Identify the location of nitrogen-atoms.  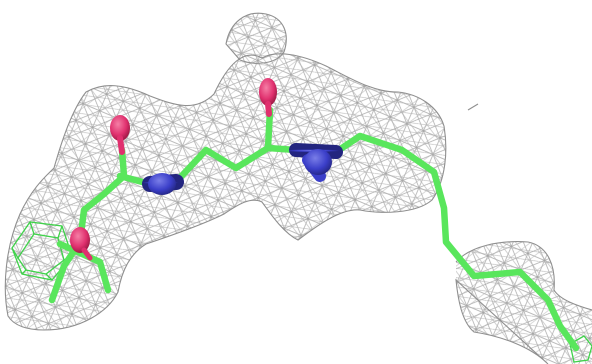
(242, 169).